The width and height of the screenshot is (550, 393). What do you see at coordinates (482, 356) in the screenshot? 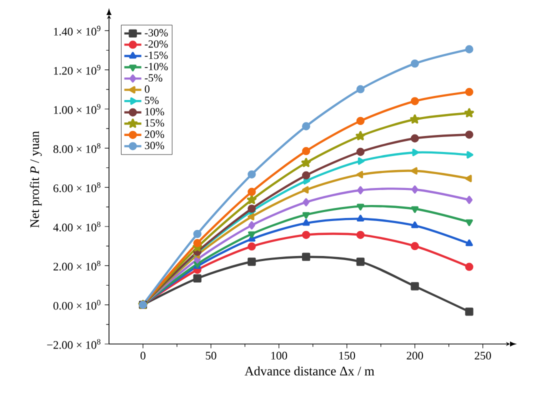
I see `x-tick-label: 250` at bounding box center [482, 356].